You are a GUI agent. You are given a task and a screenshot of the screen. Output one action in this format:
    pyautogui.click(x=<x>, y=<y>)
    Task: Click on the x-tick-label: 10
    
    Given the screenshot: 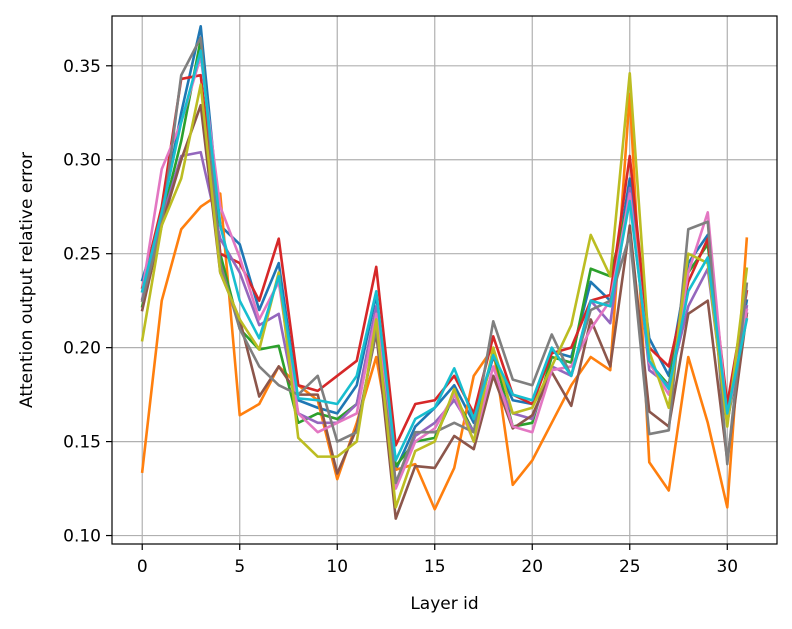 What is the action you would take?
    pyautogui.click(x=337, y=567)
    